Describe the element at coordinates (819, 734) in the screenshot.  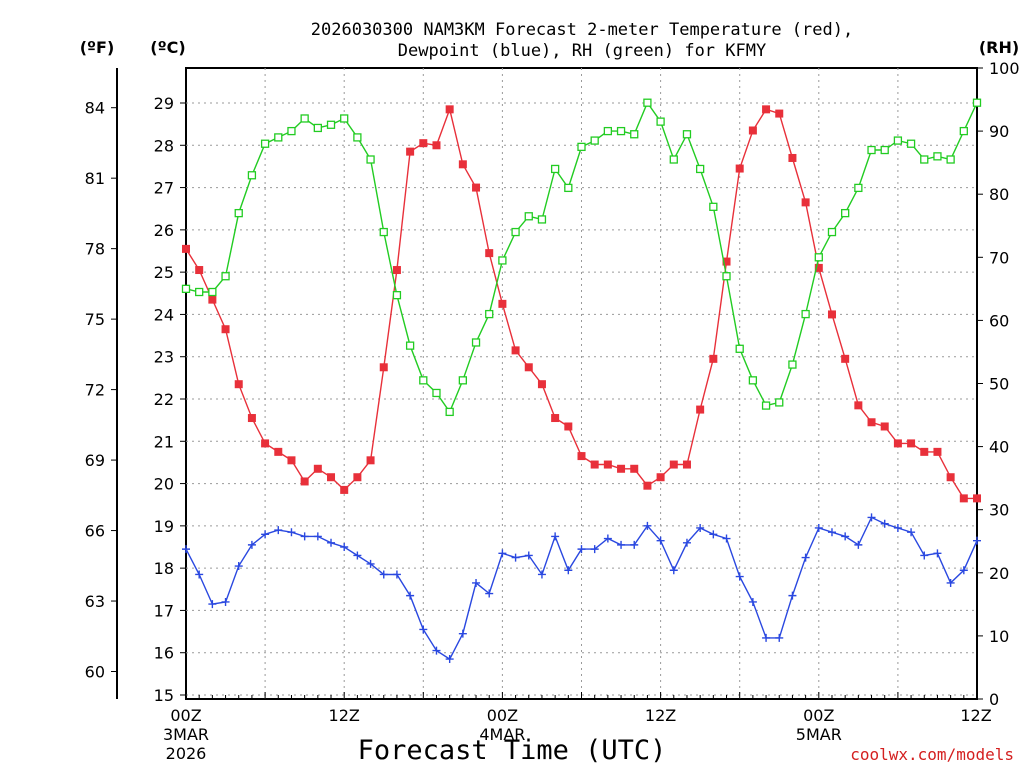
I see `date-tick-label: 5MAR` at that location.